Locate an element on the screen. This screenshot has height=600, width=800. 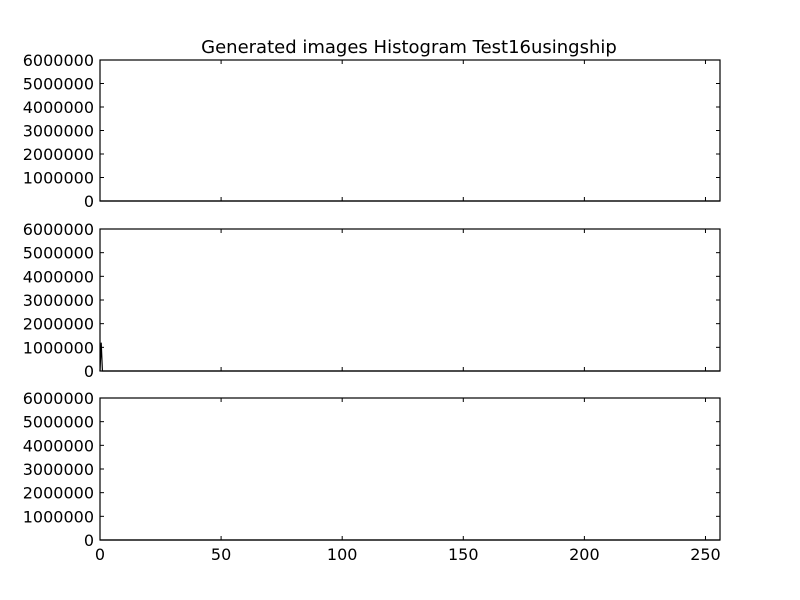
x-tick-label: 200 is located at coordinates (584, 554).